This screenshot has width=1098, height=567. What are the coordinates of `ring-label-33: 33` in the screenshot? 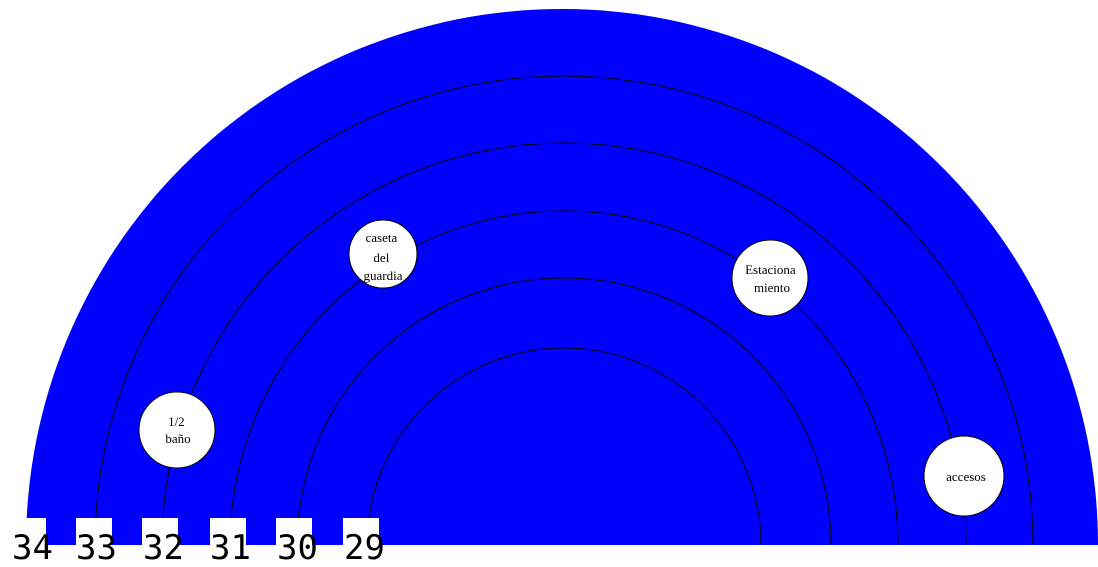 It's located at (96, 547).